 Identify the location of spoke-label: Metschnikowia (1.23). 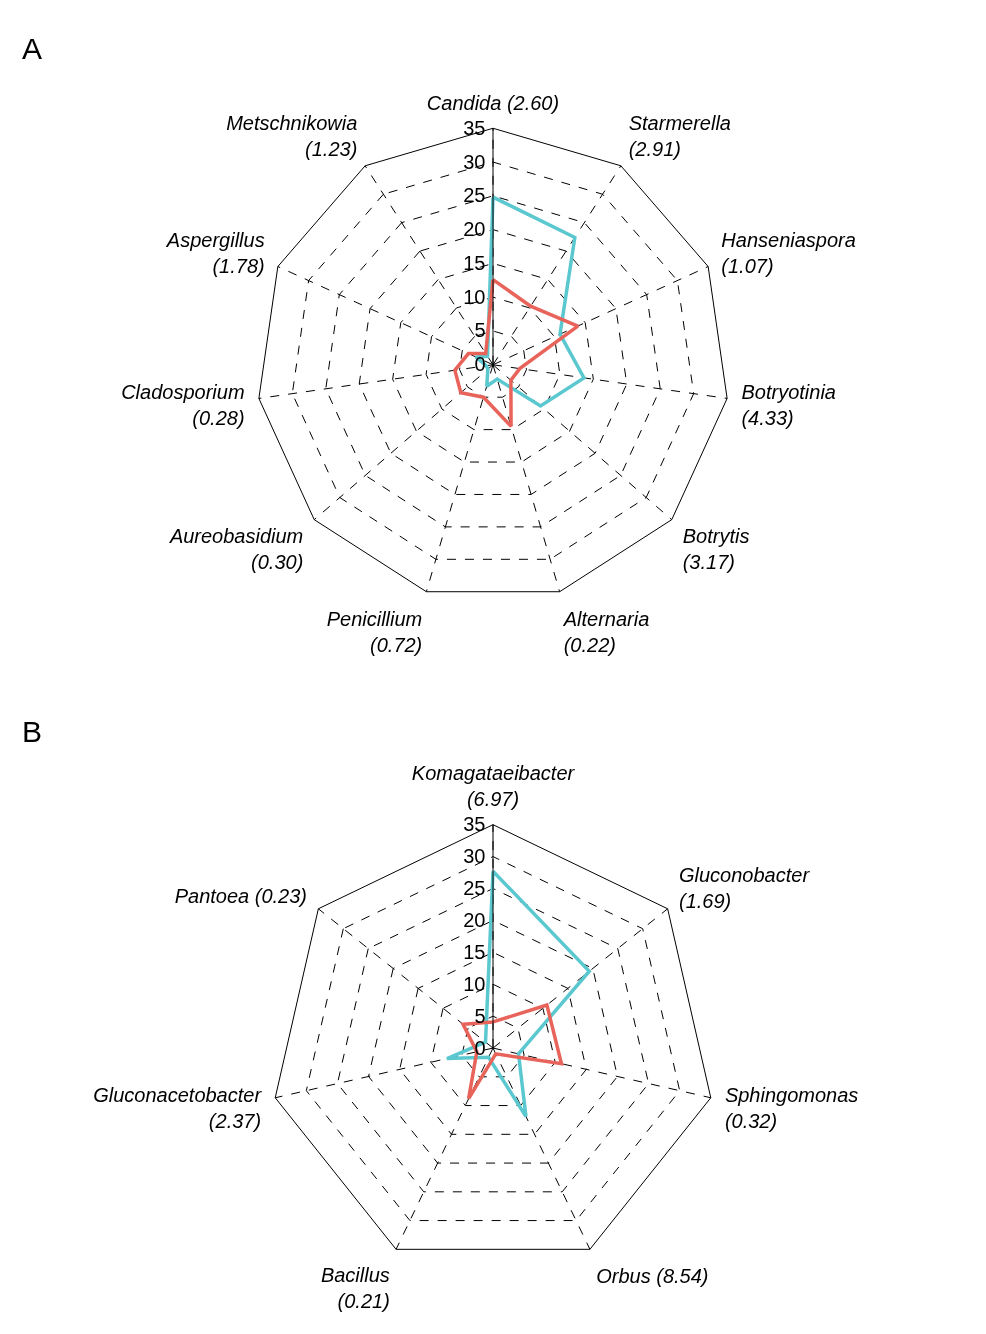
(292, 136).